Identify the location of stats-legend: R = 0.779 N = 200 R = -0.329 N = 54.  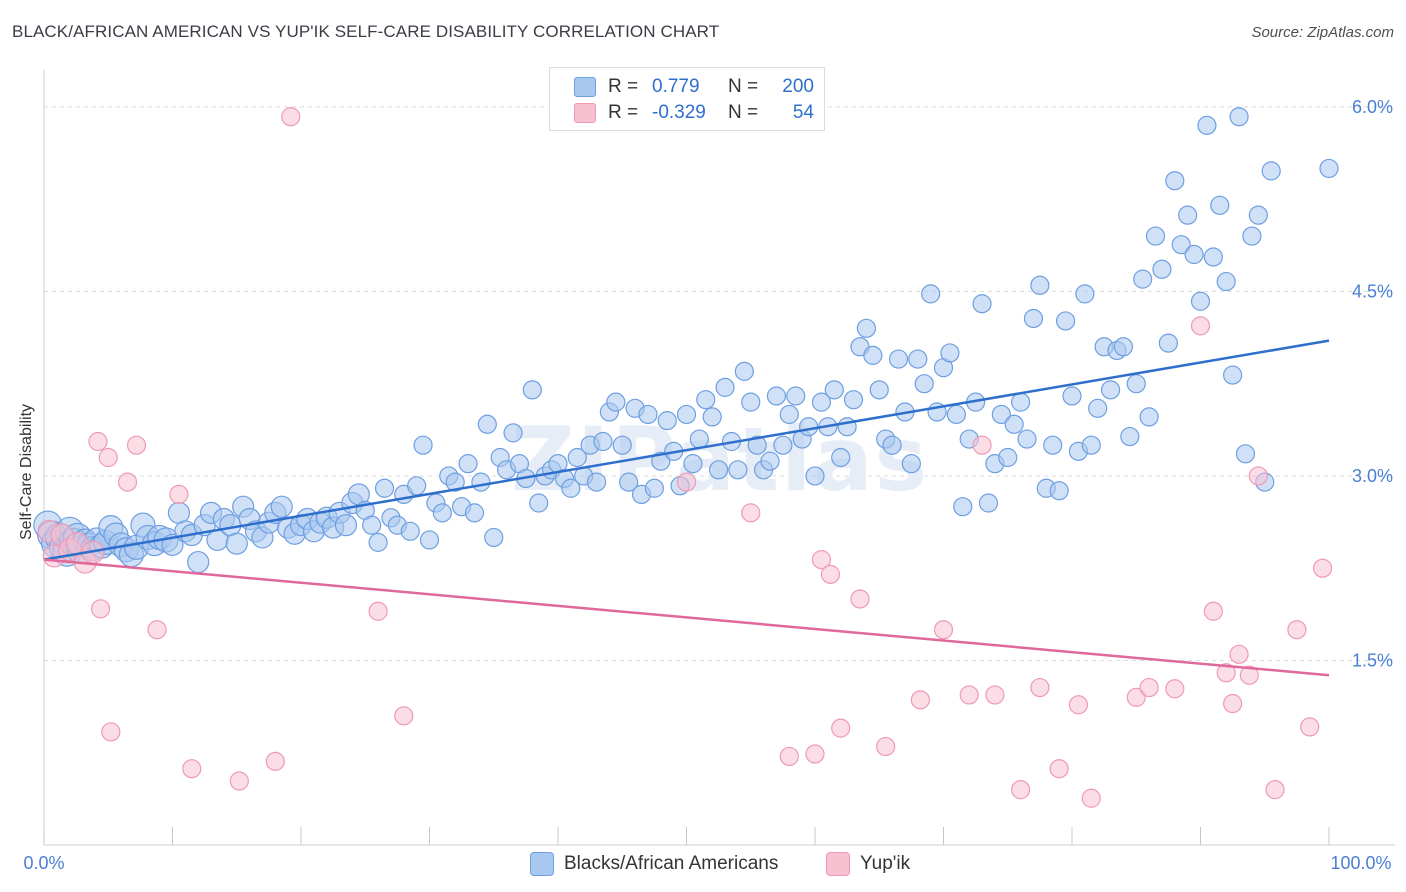
(687, 99).